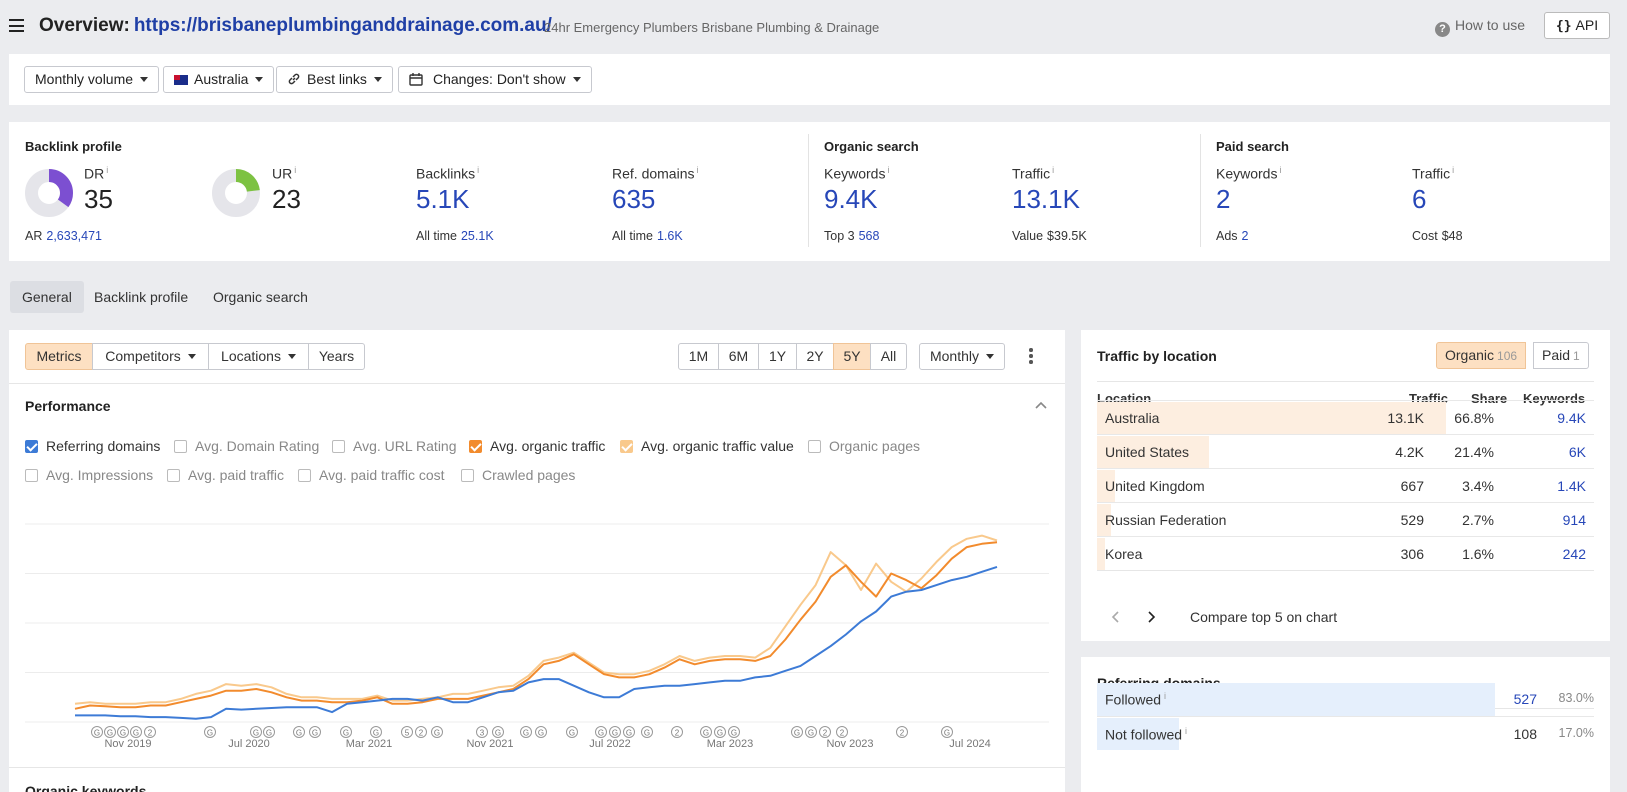 This screenshot has width=1627, height=792. What do you see at coordinates (92, 446) in the screenshot?
I see `checkbox-referring-domains: Referring domains` at bounding box center [92, 446].